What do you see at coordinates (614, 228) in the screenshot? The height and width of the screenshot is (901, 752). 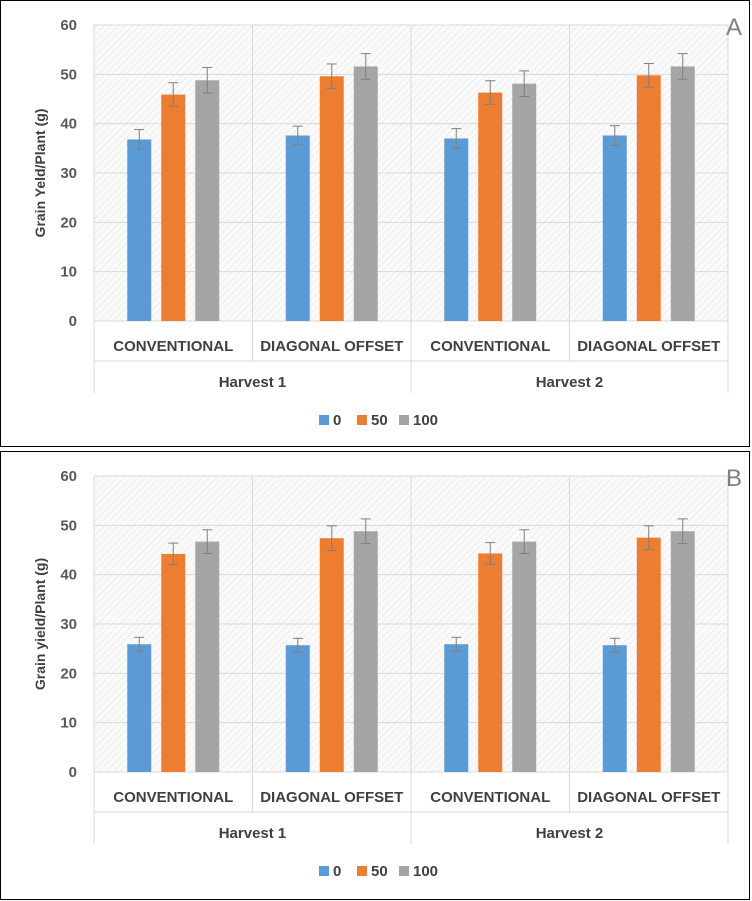 I see `bar-a-s0-c3` at bounding box center [614, 228].